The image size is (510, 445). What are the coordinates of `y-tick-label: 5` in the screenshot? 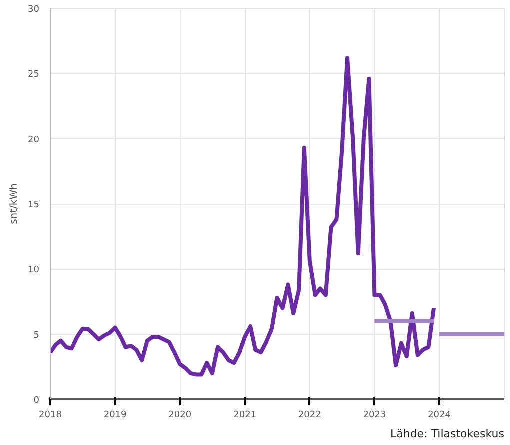 It's located at (37, 335).